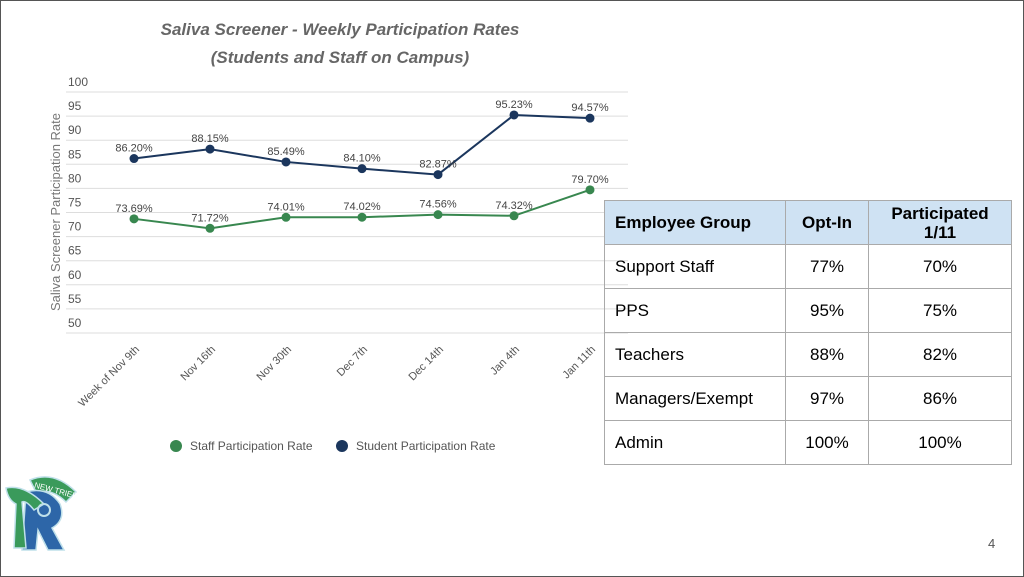 The width and height of the screenshot is (1024, 577). Describe the element at coordinates (695, 442) in the screenshot. I see `group-cell: Admin` at that location.